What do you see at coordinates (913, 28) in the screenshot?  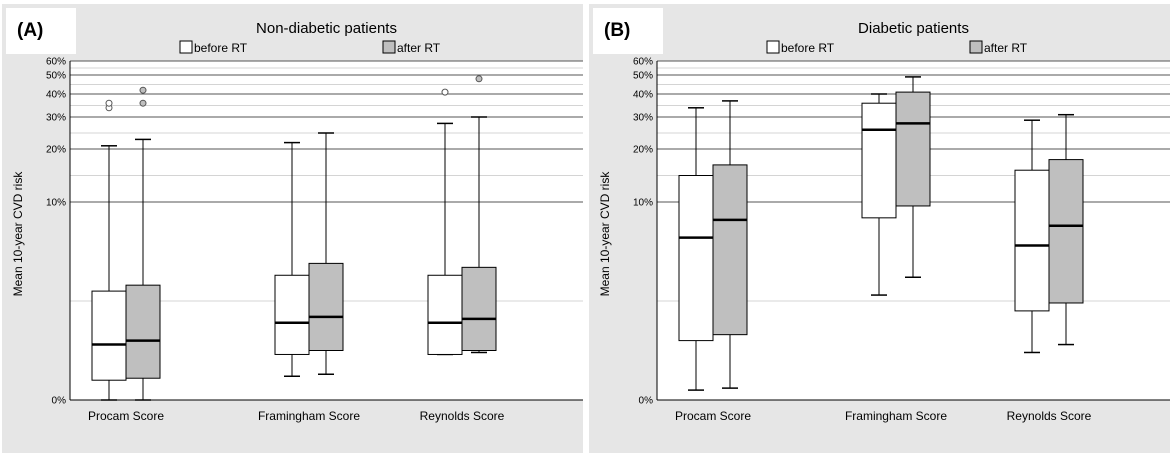 I see `chart-title: Diabetic patients` at bounding box center [913, 28].